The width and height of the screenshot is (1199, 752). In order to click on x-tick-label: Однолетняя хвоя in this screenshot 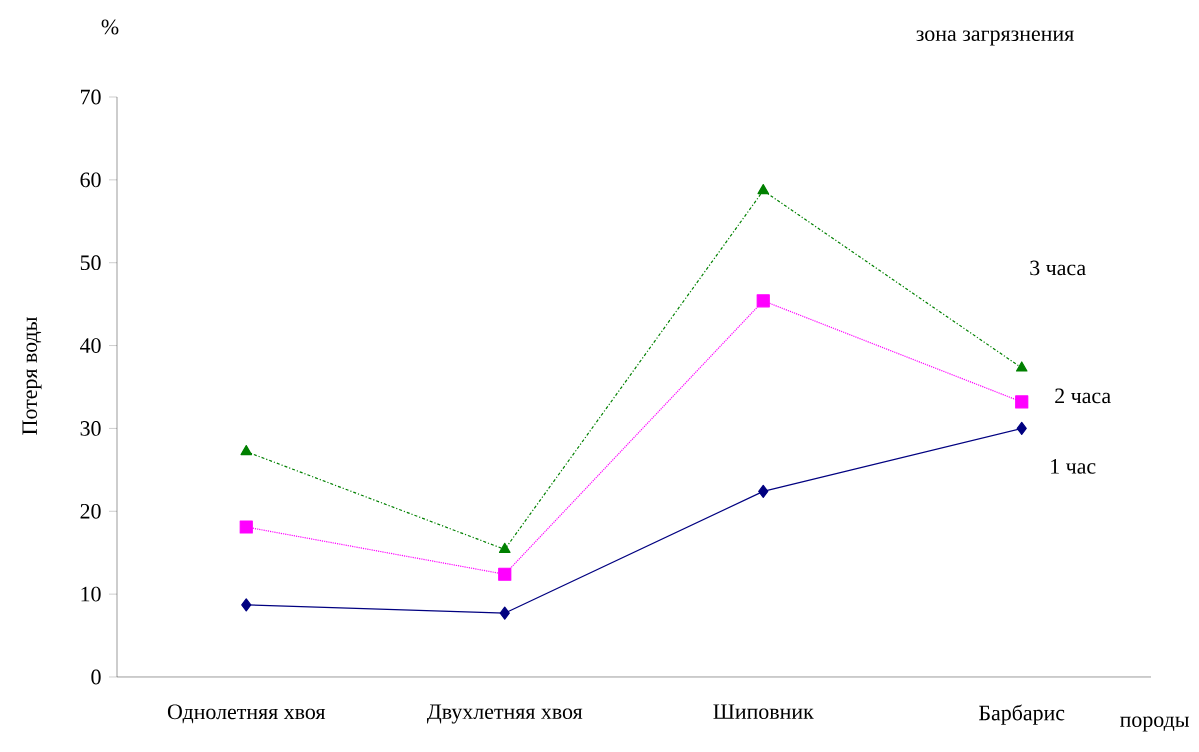, I will do `click(246, 714)`.